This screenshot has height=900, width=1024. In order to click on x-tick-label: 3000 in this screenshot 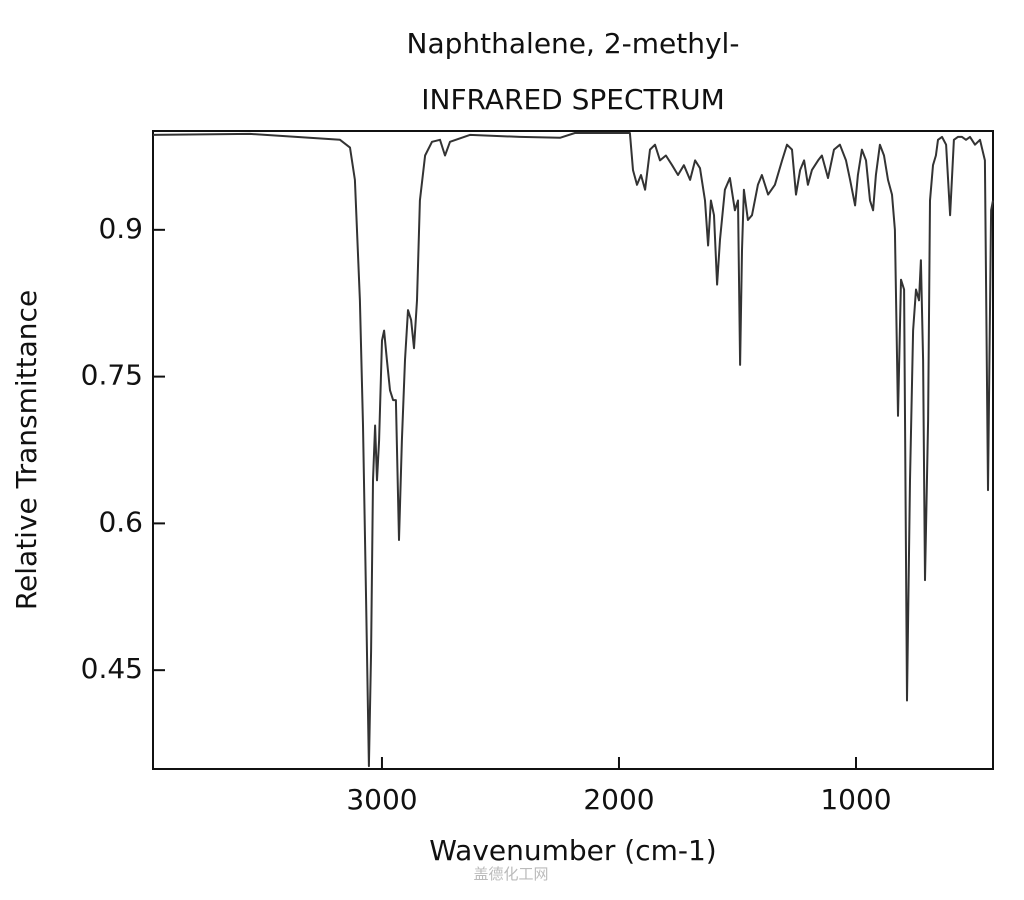, I will do `click(381, 799)`.